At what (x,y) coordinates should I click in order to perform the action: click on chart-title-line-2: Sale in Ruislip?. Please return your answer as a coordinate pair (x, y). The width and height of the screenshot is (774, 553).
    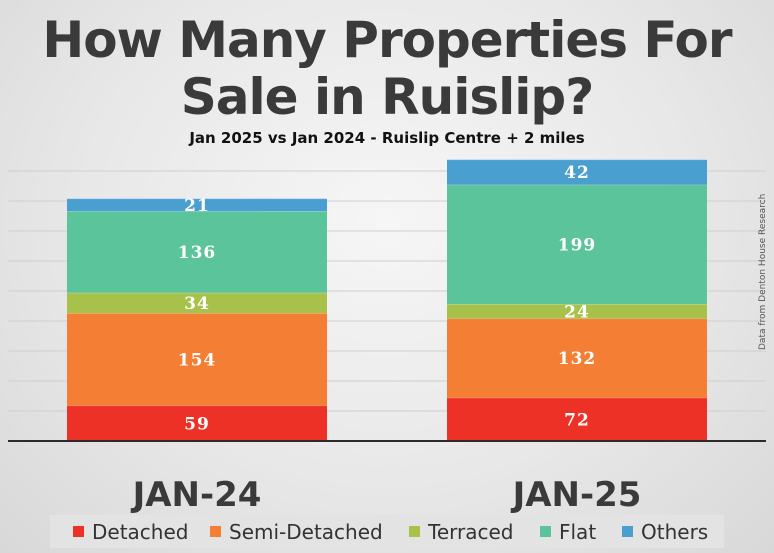
    Looking at the image, I should click on (387, 97).